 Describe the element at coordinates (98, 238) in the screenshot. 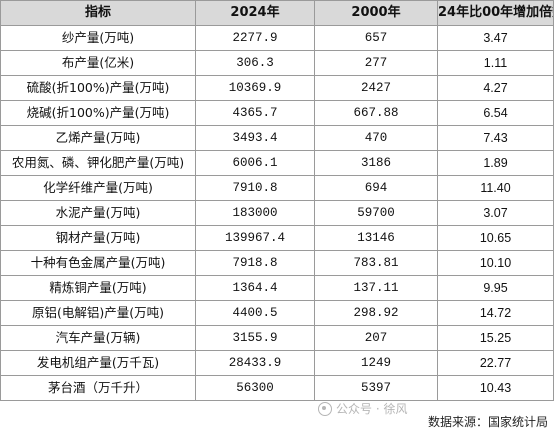

I see `row-indicator-cell: 钢材产量(万吨)` at that location.